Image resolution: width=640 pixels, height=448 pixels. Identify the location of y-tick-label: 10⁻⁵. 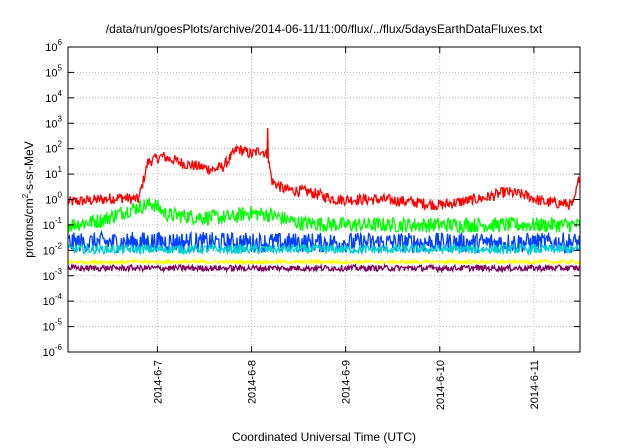
(53, 326).